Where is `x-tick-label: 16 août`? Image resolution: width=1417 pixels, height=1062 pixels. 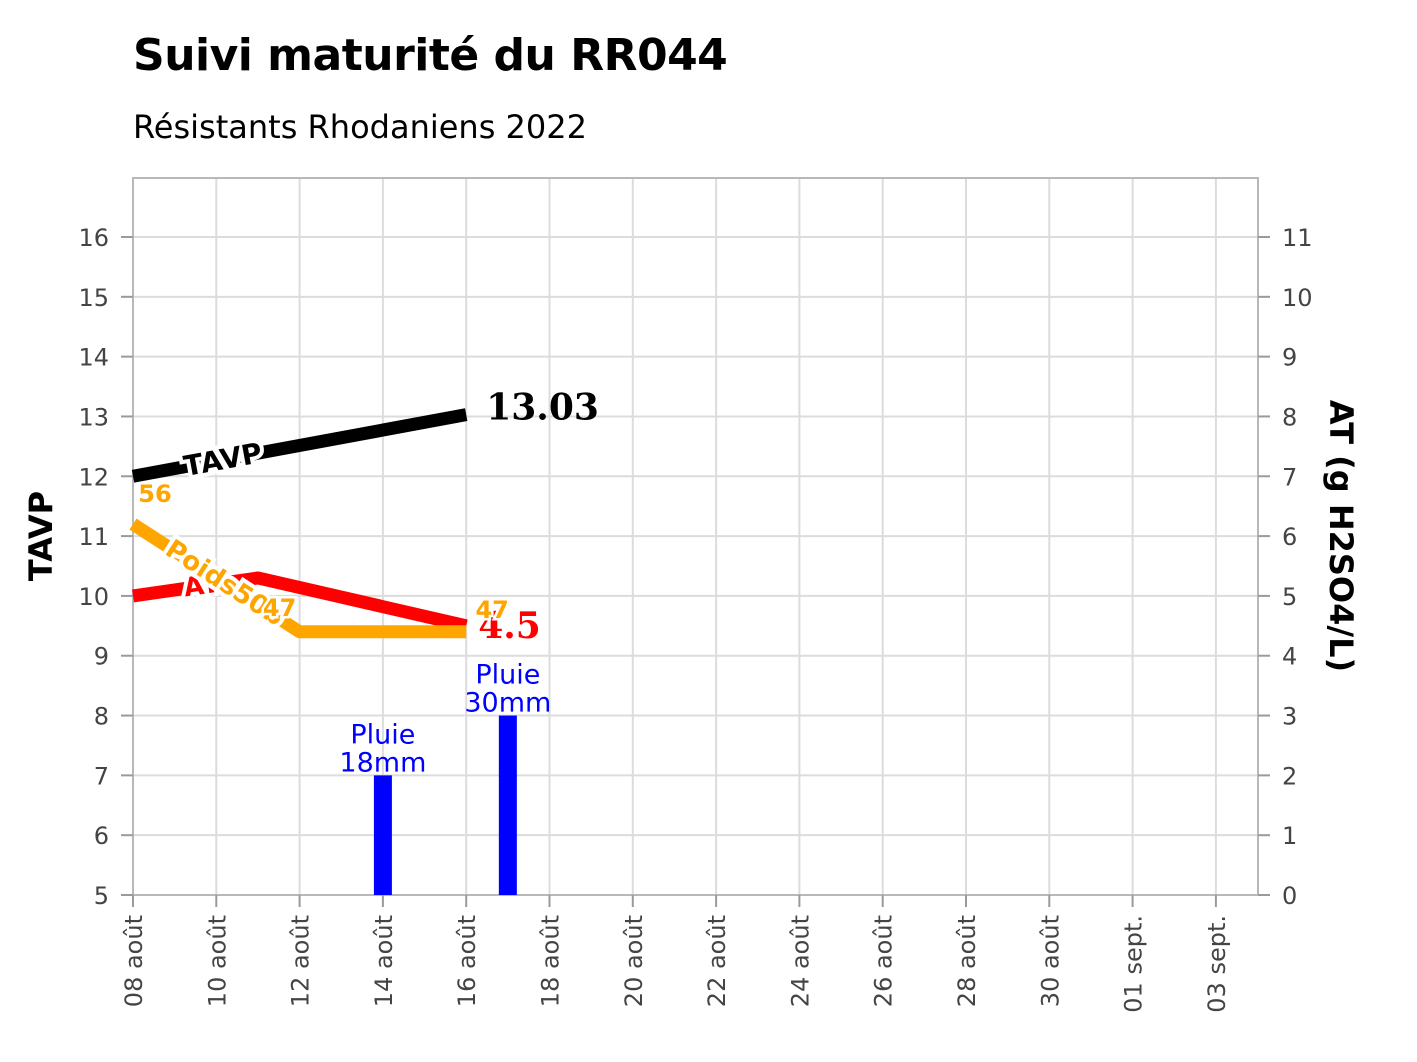 x-tick-label: 16 août is located at coordinates (467, 961).